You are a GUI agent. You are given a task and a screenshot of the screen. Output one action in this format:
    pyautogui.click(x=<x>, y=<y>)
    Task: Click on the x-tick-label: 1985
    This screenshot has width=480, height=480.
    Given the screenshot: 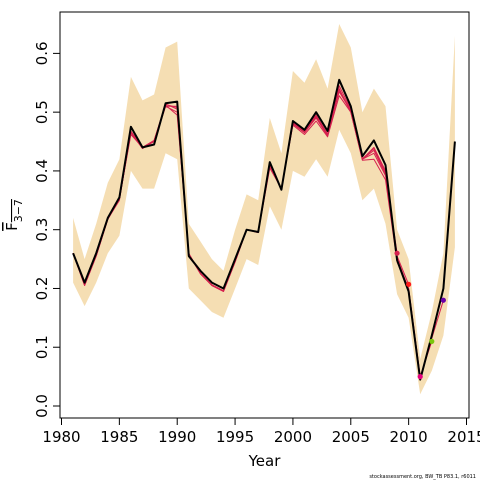 What is the action you would take?
    pyautogui.click(x=119, y=437)
    